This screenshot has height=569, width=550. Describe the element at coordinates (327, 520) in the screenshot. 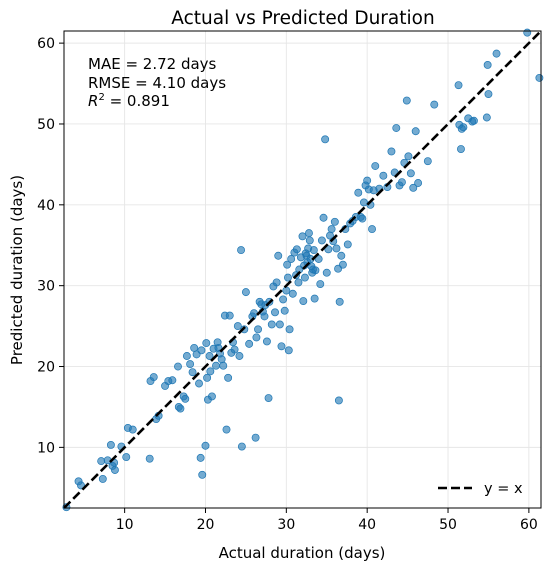

I see `x-axis-ticks: 10 20 30 40 50 60` at that location.